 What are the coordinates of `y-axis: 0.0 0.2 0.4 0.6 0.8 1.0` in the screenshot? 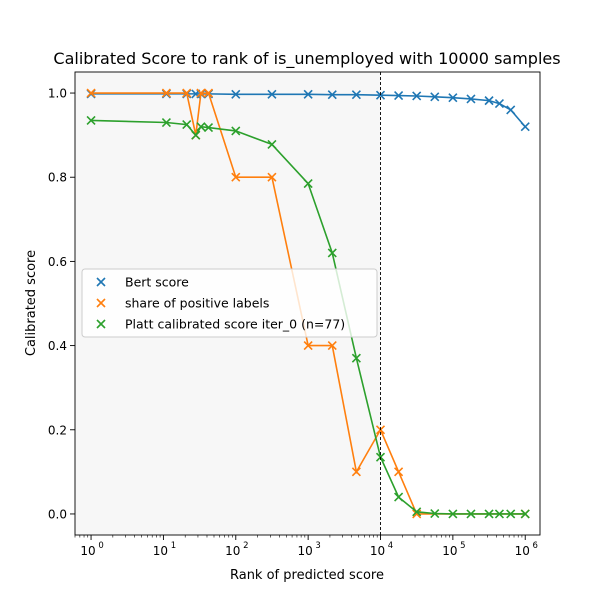 It's located at (61, 304).